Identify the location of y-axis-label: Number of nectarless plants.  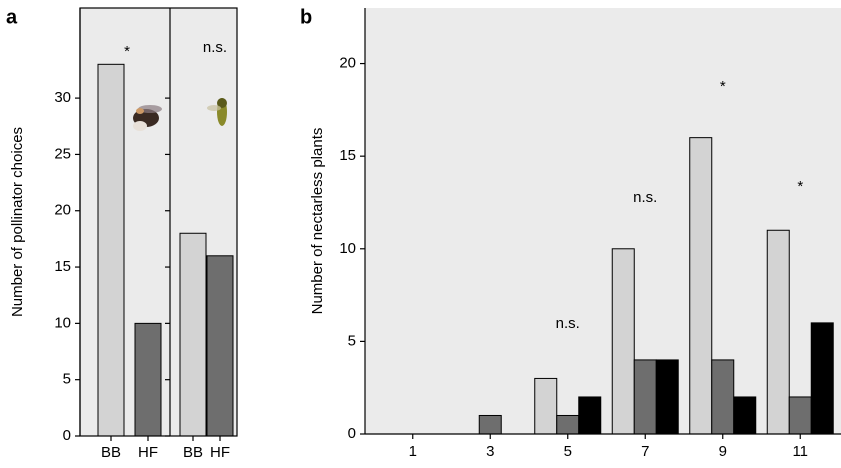
(317, 221).